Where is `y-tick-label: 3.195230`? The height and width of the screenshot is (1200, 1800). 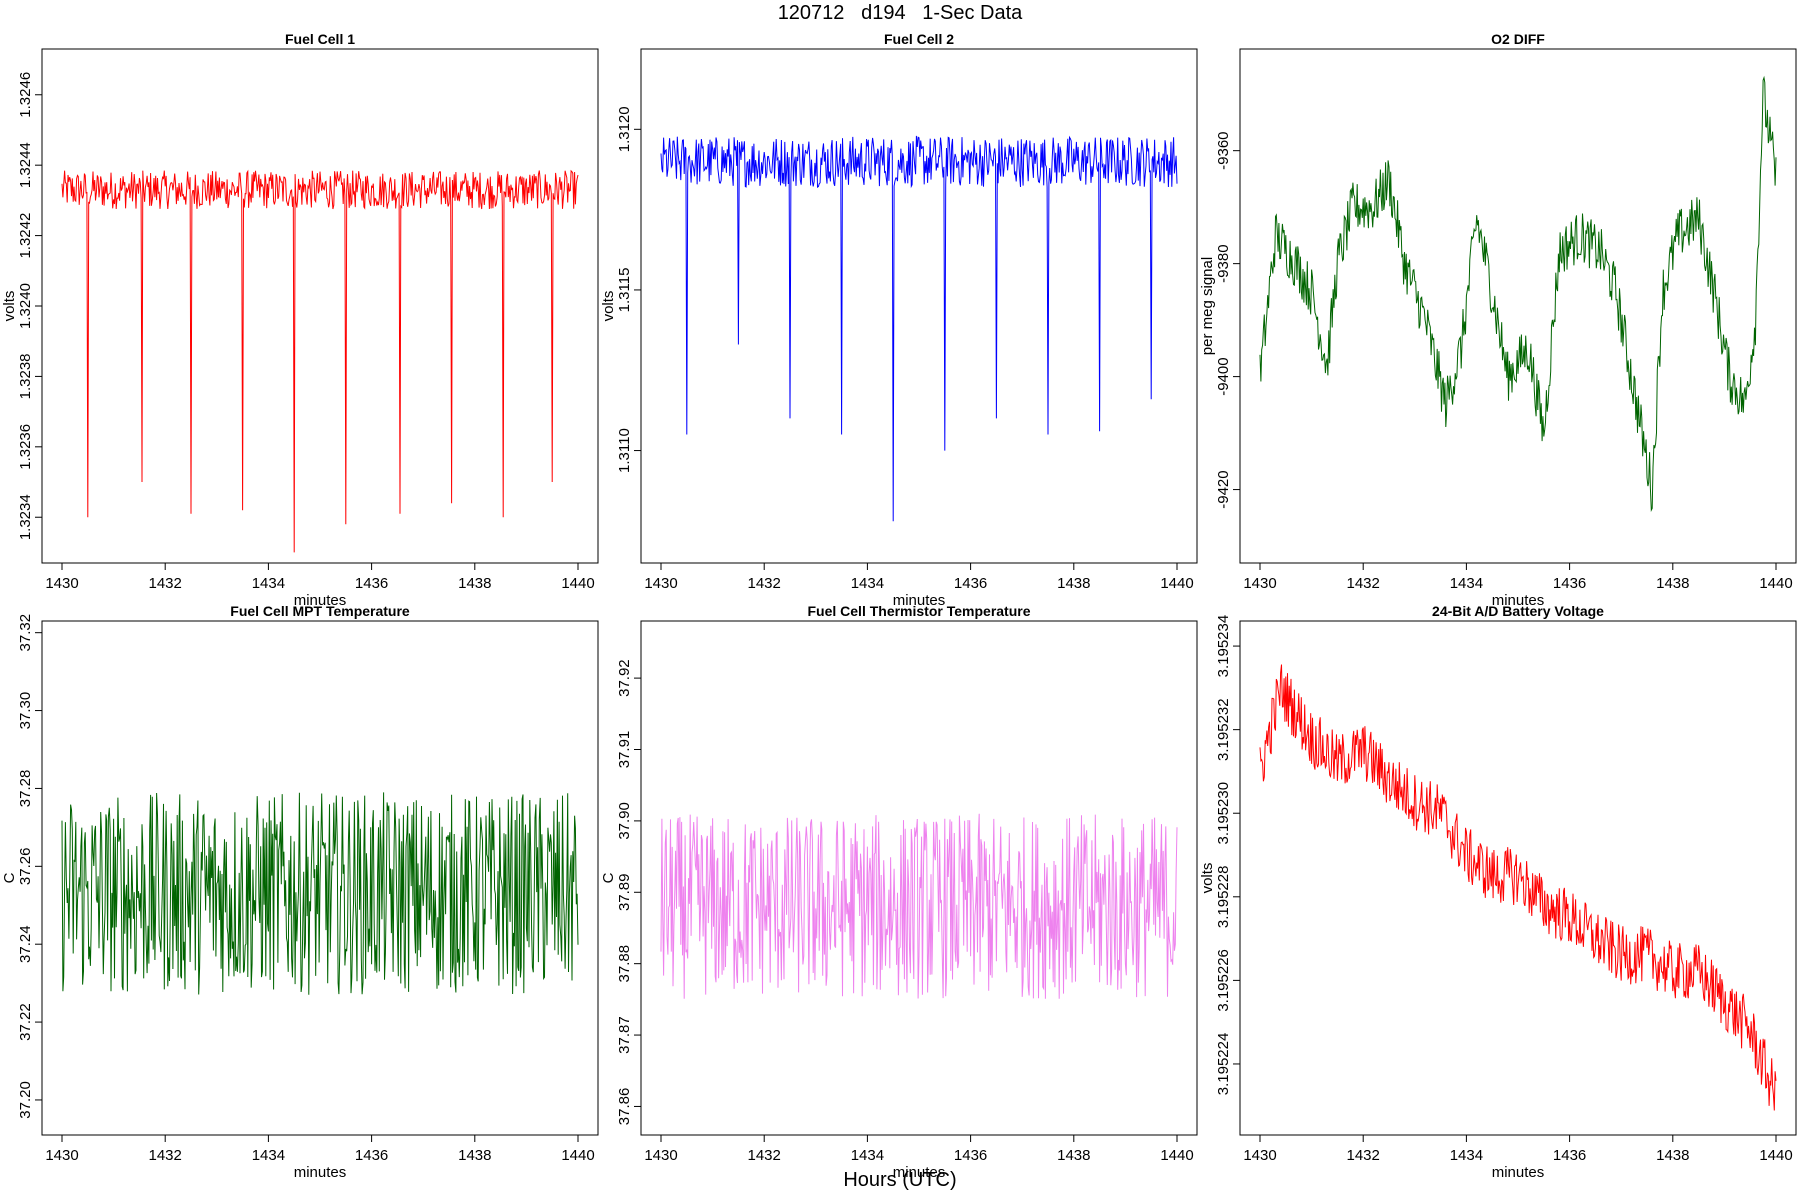
y-tick-label: 3.195230 is located at coordinates (1223, 813).